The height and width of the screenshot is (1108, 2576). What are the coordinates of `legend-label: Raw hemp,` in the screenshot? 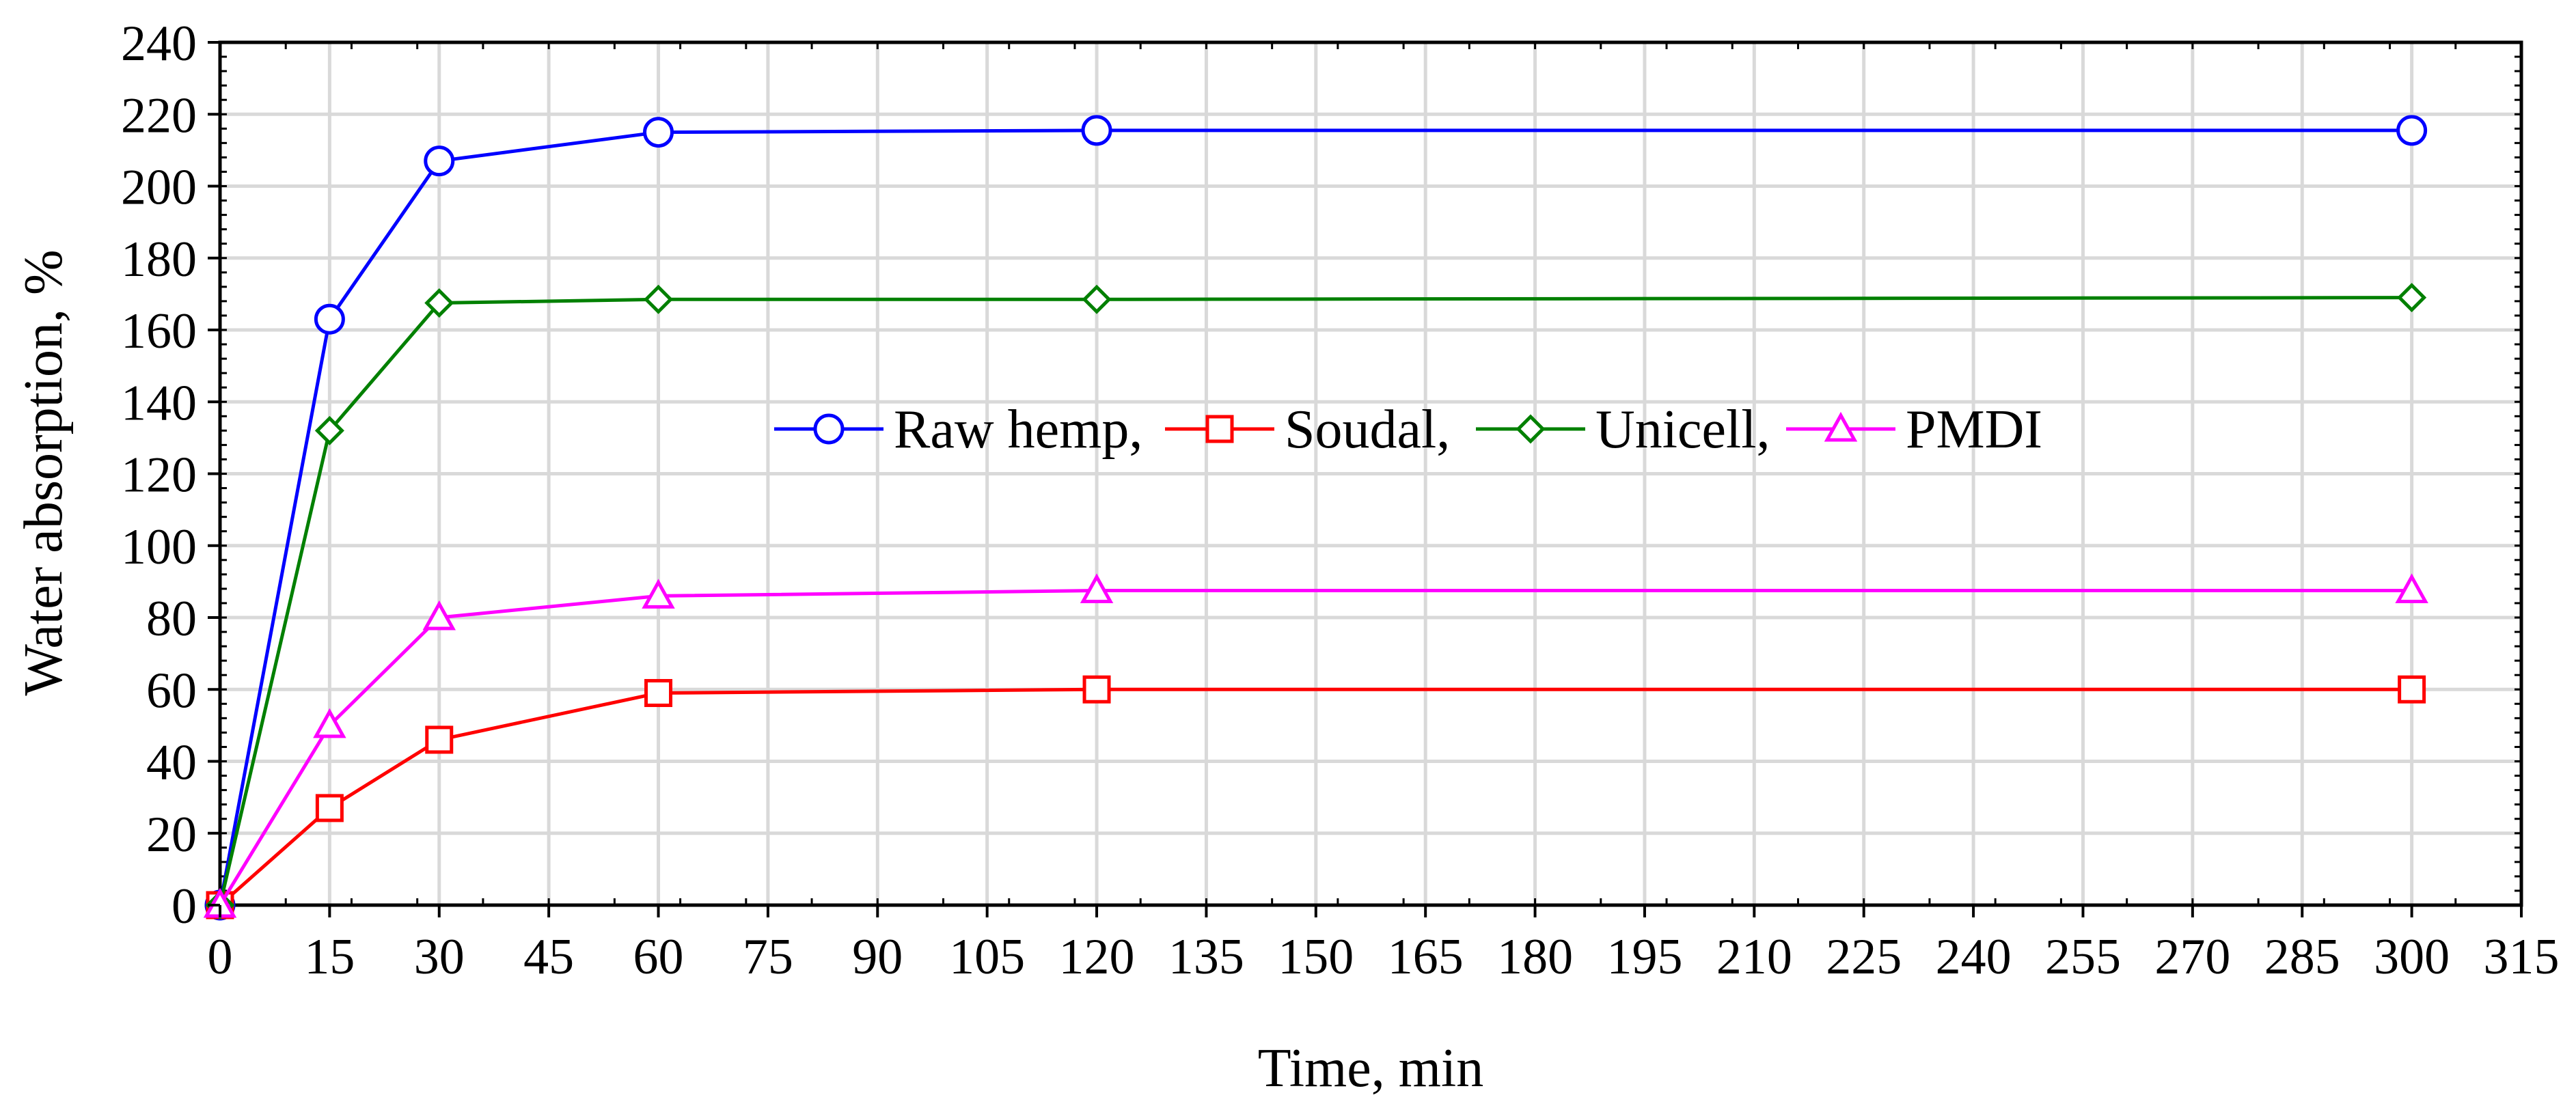 It's located at (1018, 430).